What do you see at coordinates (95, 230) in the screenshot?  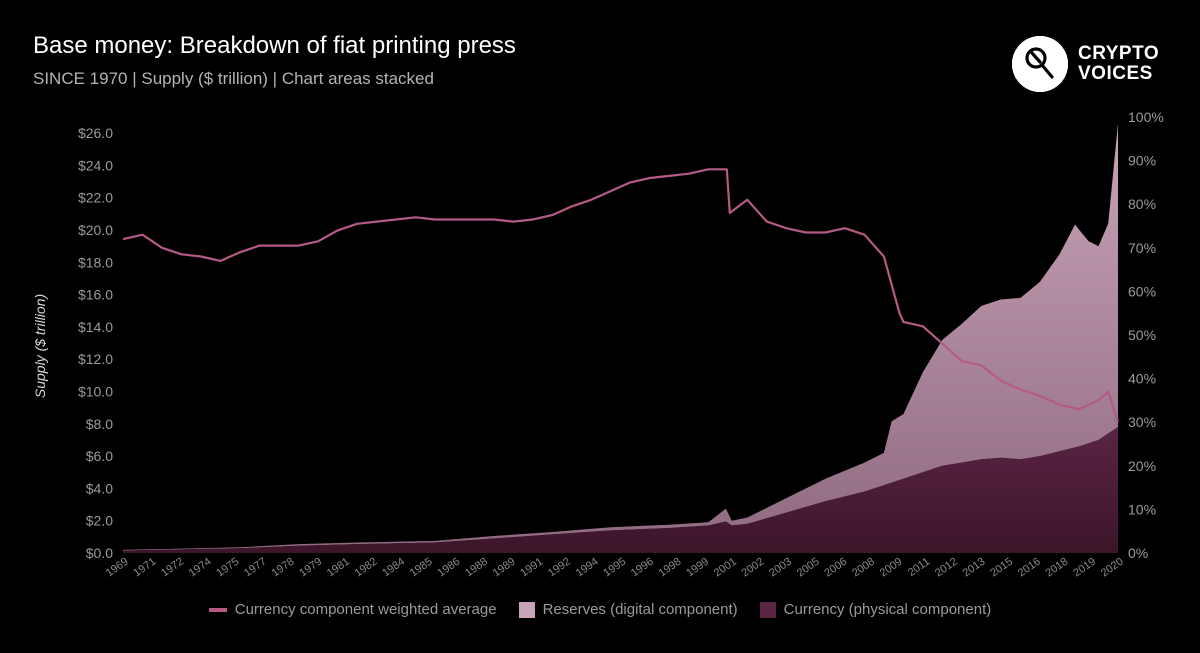 I see `y-tick-label: $20.0` at bounding box center [95, 230].